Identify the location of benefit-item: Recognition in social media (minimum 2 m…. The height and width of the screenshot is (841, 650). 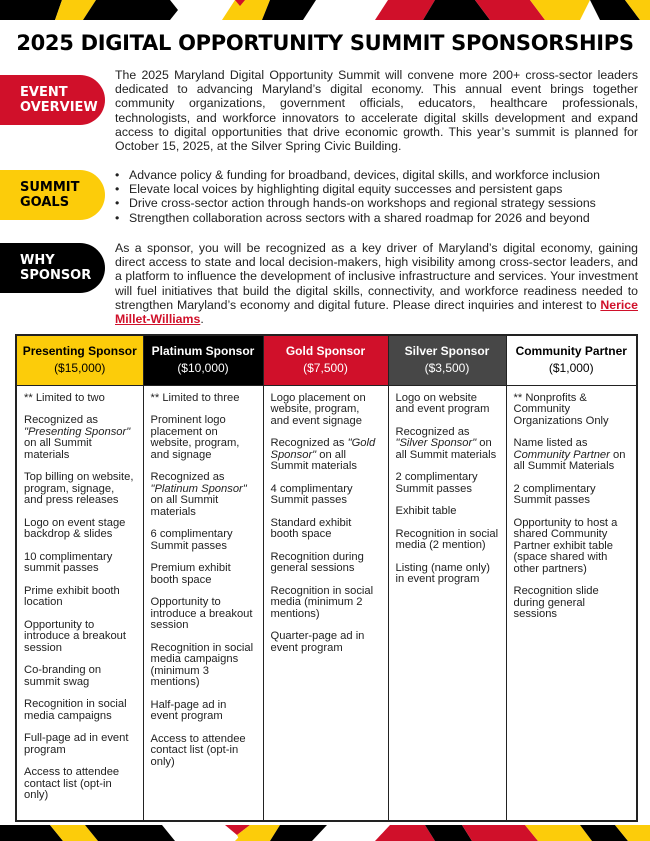
(325, 602).